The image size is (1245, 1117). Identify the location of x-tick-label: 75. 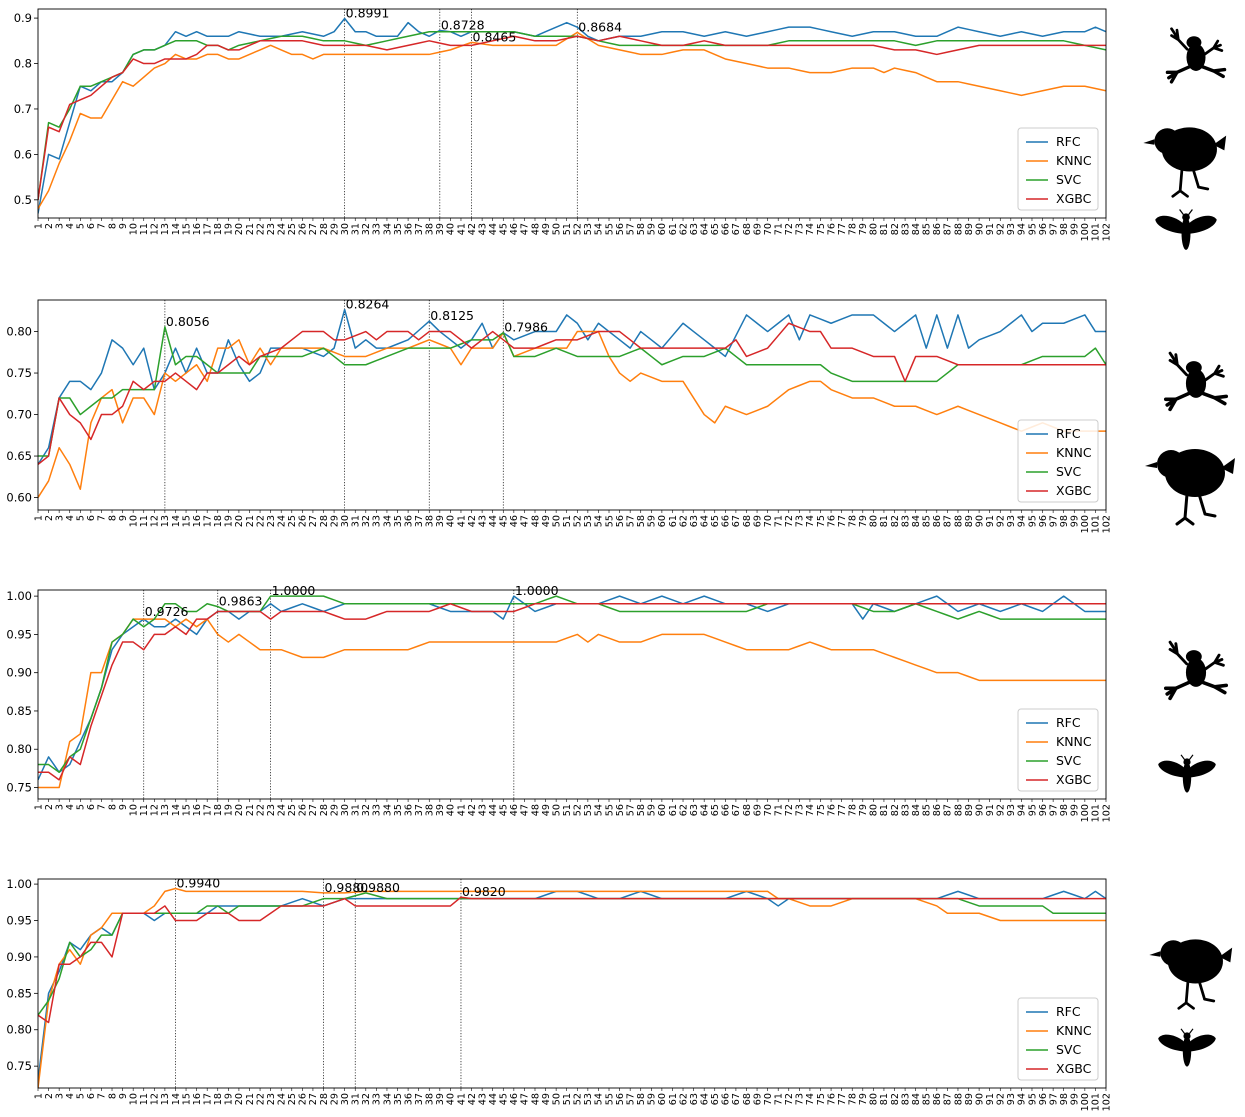
(821, 229).